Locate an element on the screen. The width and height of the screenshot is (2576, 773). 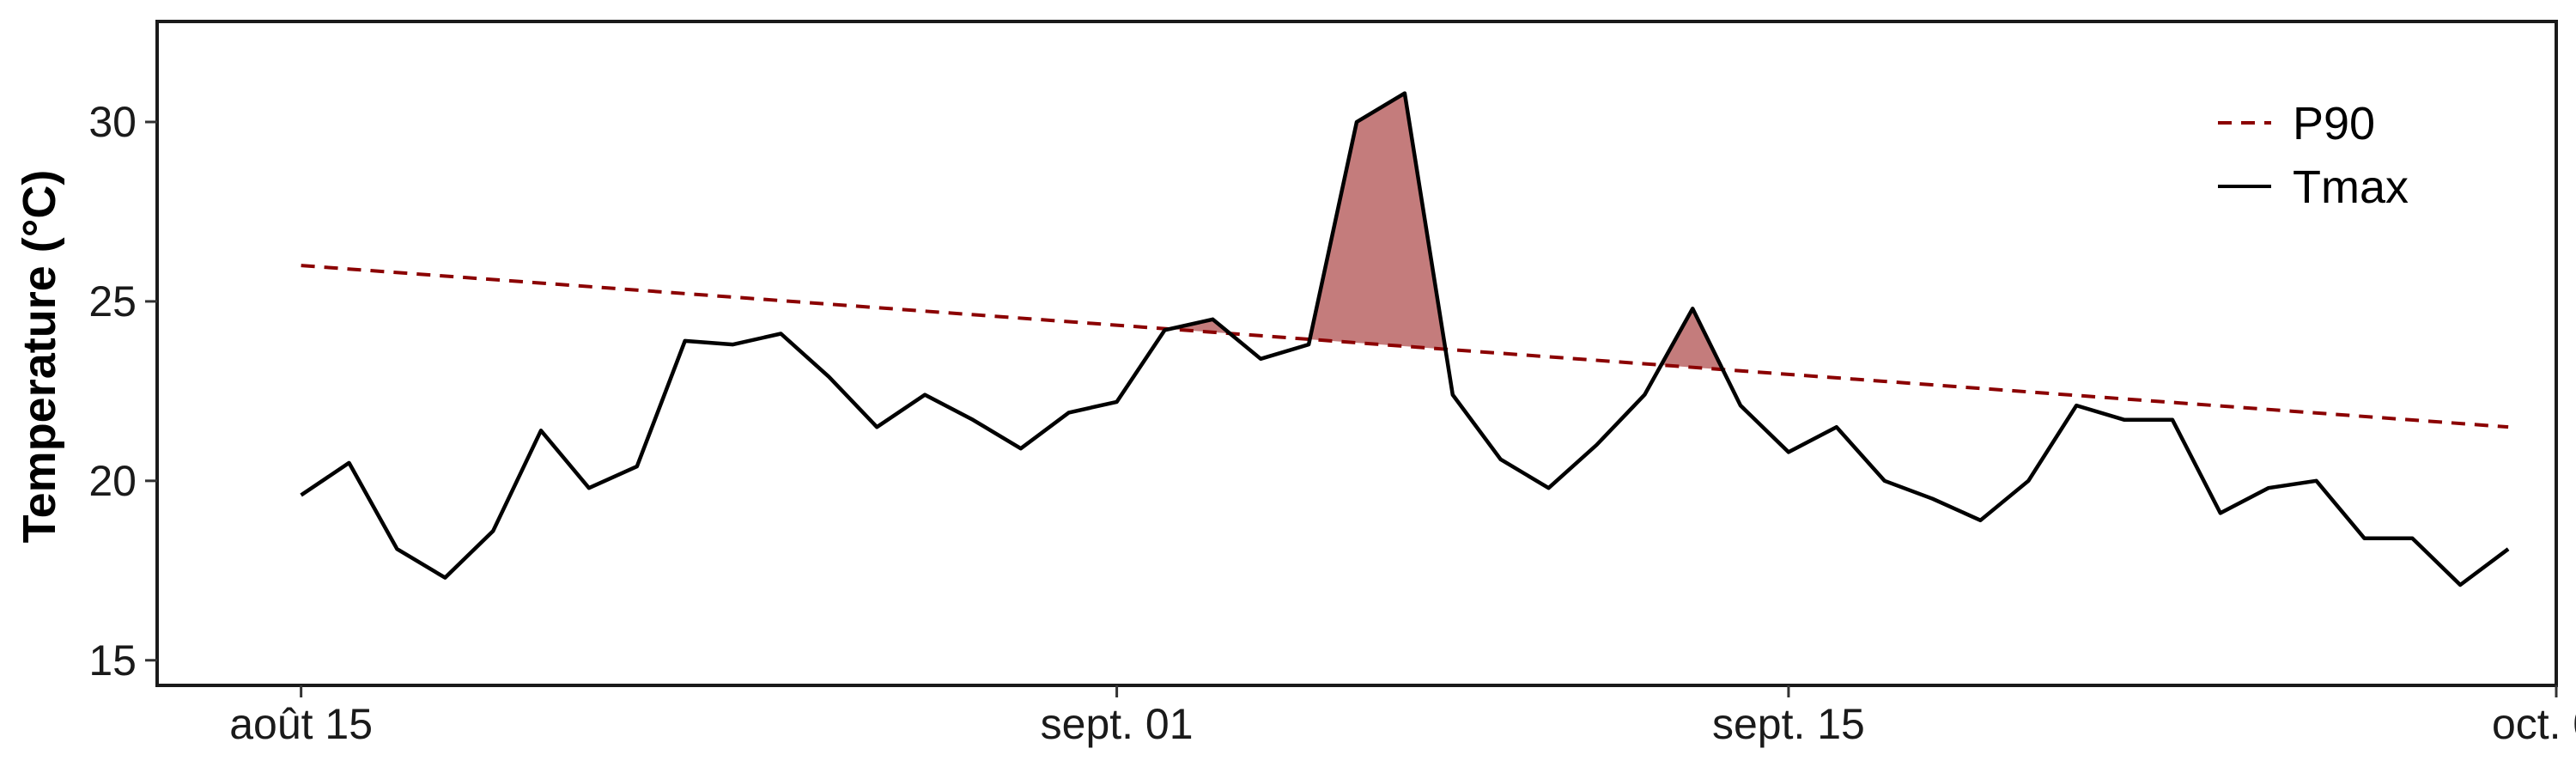
legend: P90 Tmax is located at coordinates (2313, 155).